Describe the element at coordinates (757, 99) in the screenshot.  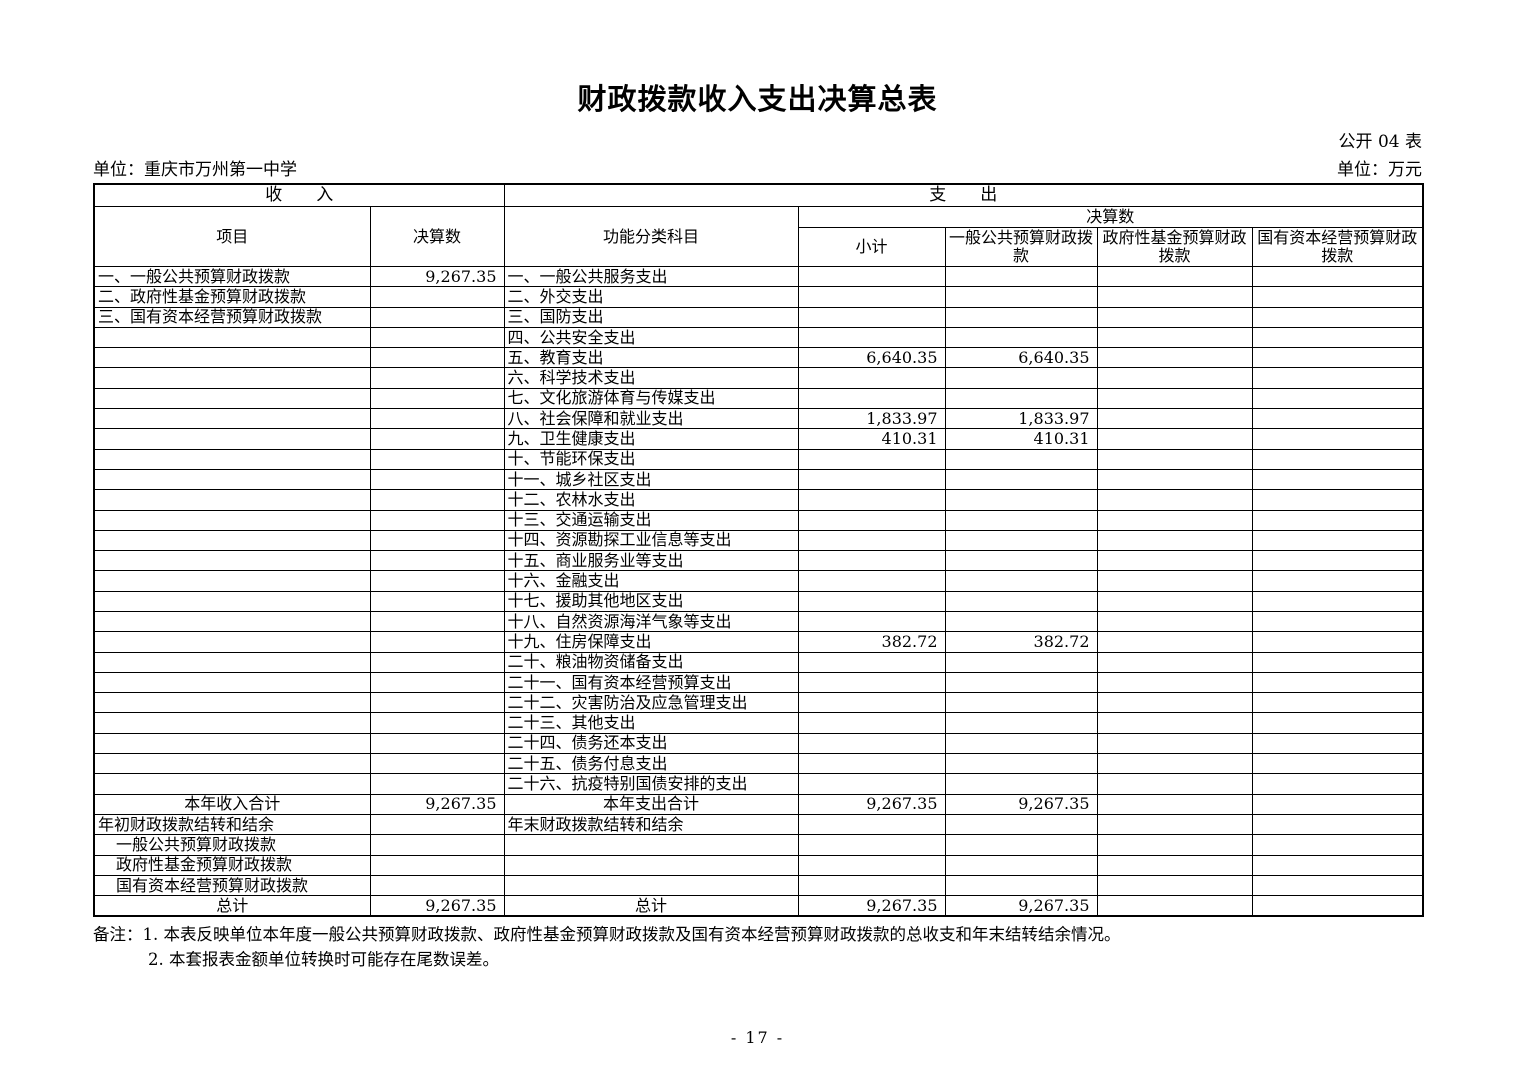
I see `page-title: 财政拨款收入支出决算总表` at that location.